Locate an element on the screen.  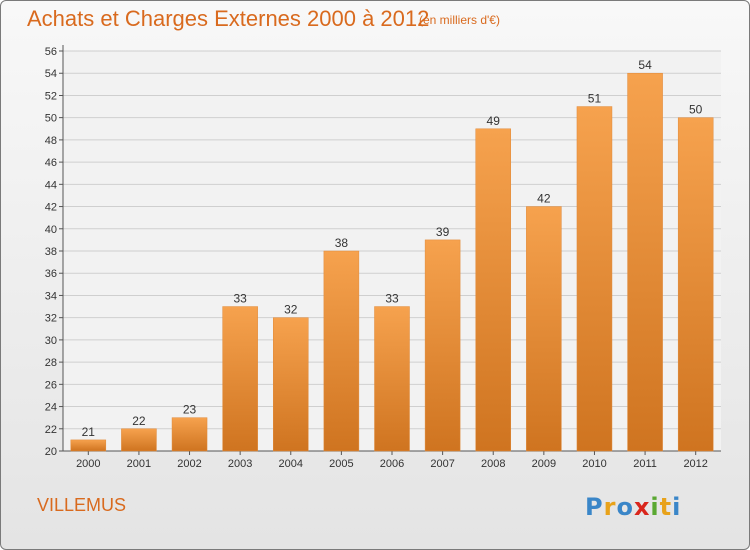
x-tick-label-2006: 2006 is located at coordinates (392, 464).